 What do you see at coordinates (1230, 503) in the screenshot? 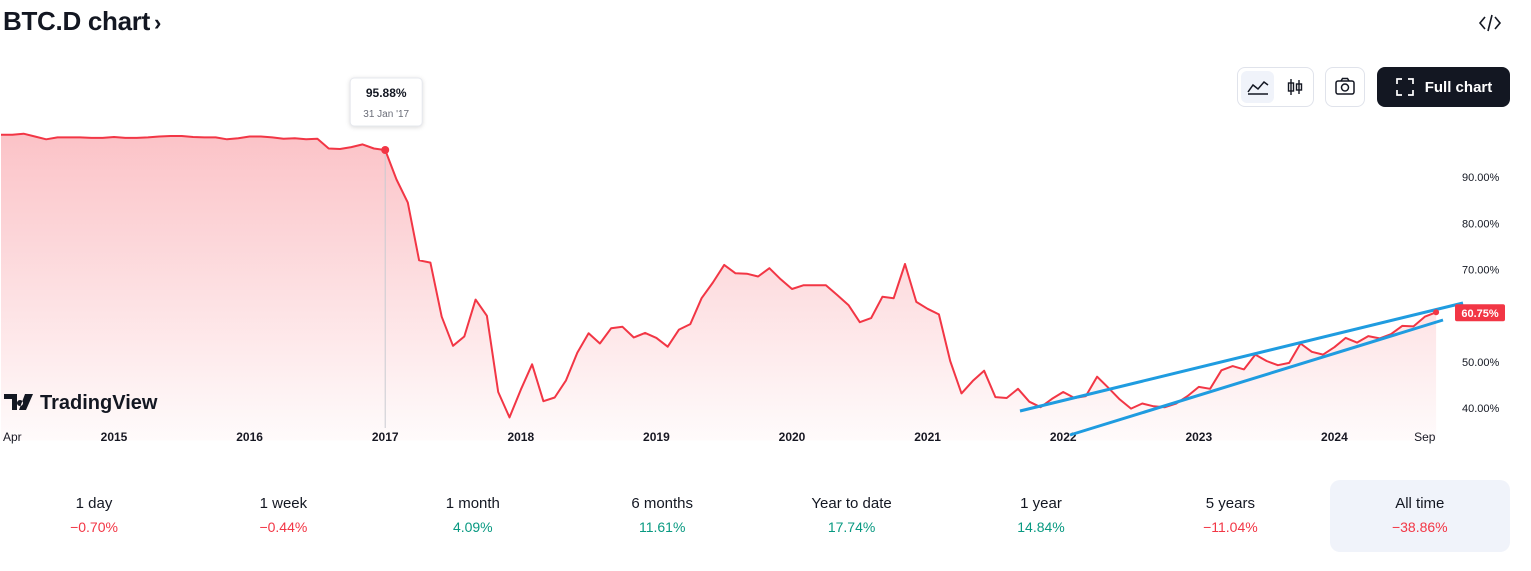
I see `period-label: 5 years` at bounding box center [1230, 503].